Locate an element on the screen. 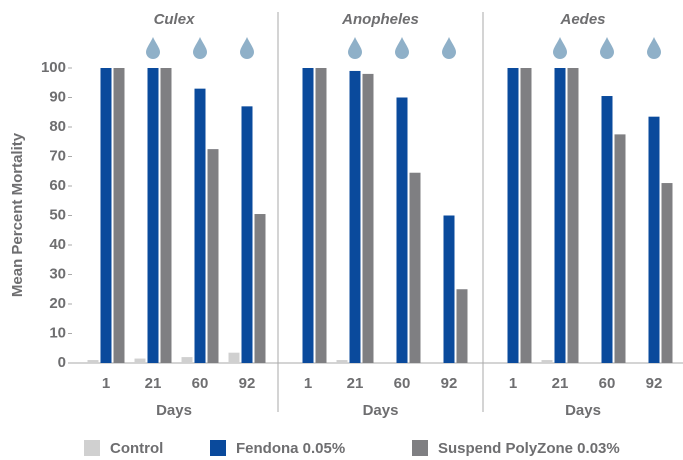  y-tick-label: 50 is located at coordinates (57, 214).